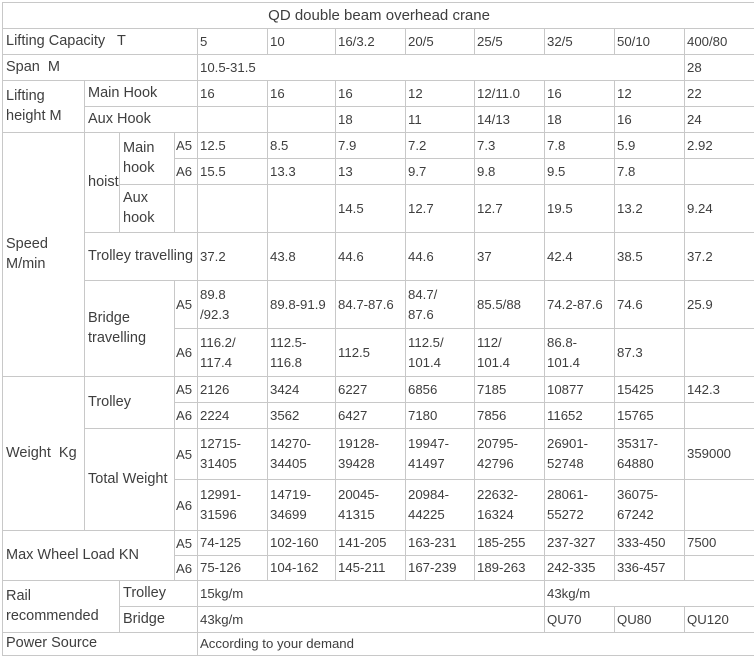  I want to click on value-cell: 185-255, so click(510, 543).